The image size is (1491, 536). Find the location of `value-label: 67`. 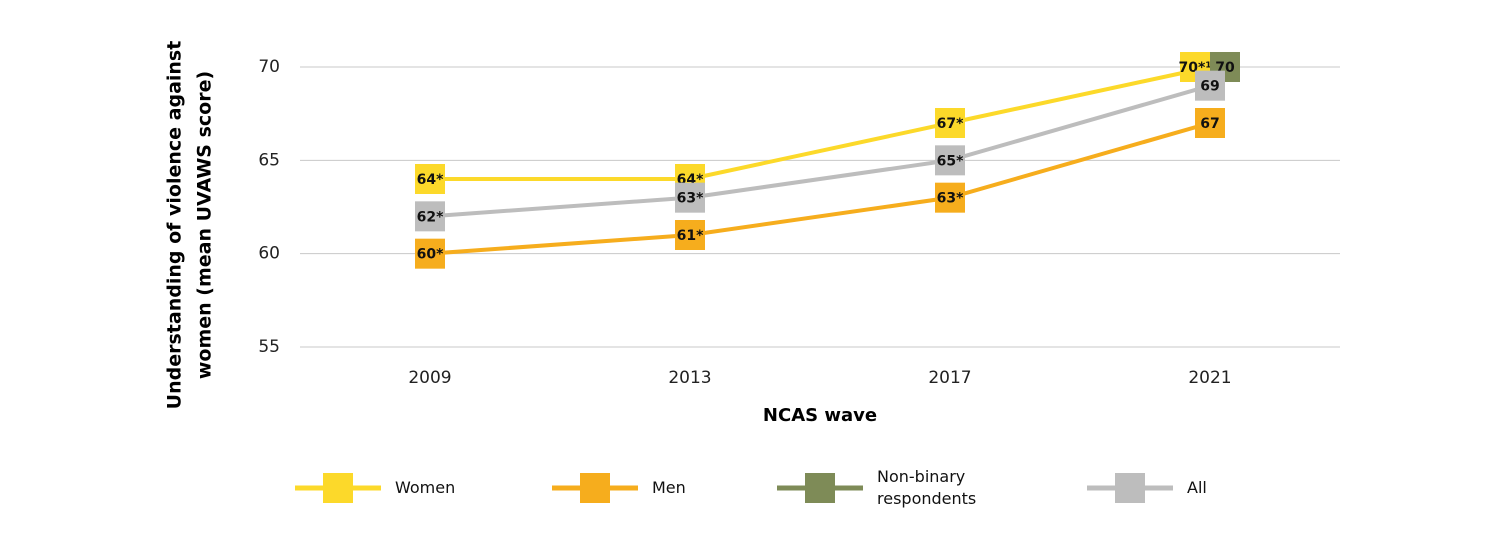

value-label: 67 is located at coordinates (1209, 124).